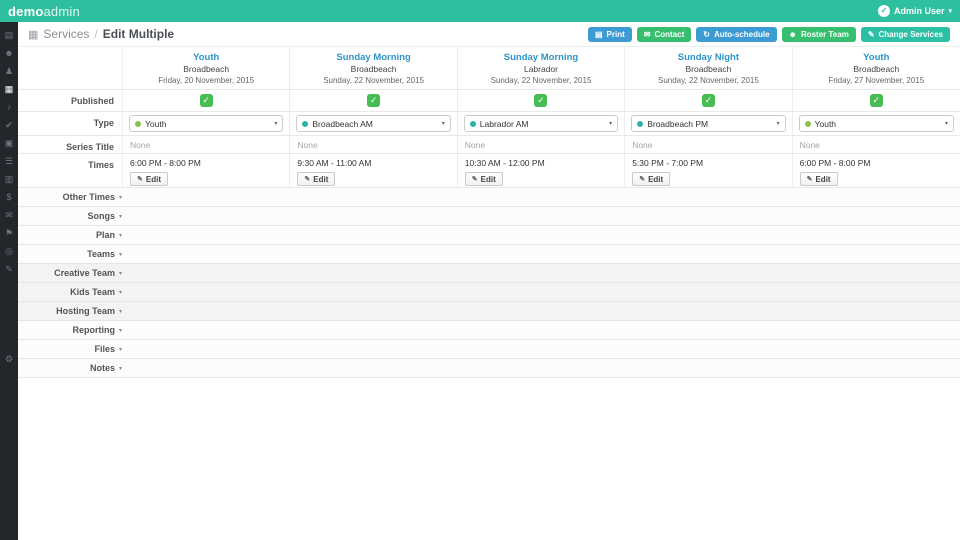  I want to click on user-menu: ✓ Admin User ▾, so click(914, 11).